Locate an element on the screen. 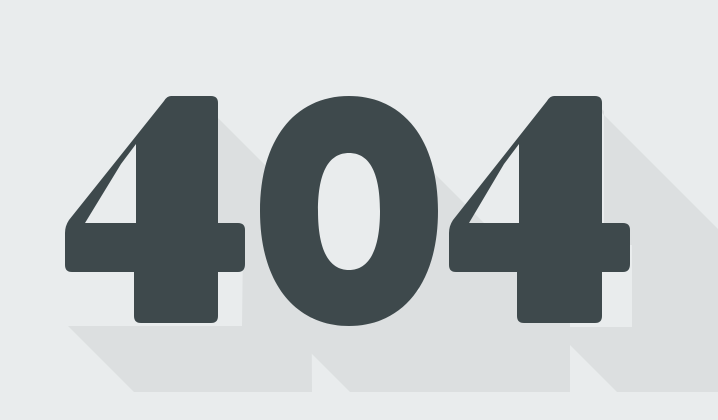 Image resolution: width=718 pixels, height=420 pixels. digit-zero is located at coordinates (349, 211).